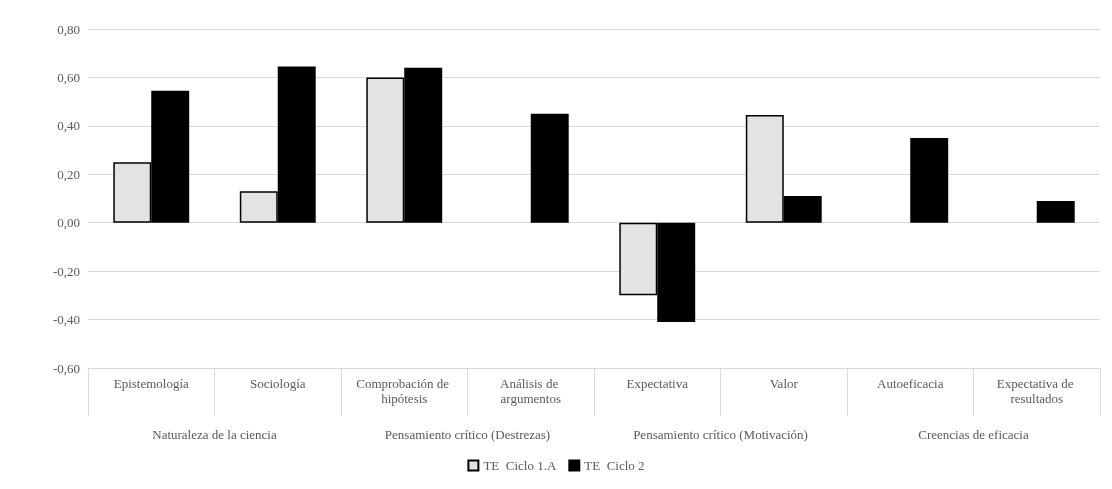 The height and width of the screenshot is (489, 1112). Describe the element at coordinates (657, 383) in the screenshot. I see `x-tick-label: Expectativa` at that location.